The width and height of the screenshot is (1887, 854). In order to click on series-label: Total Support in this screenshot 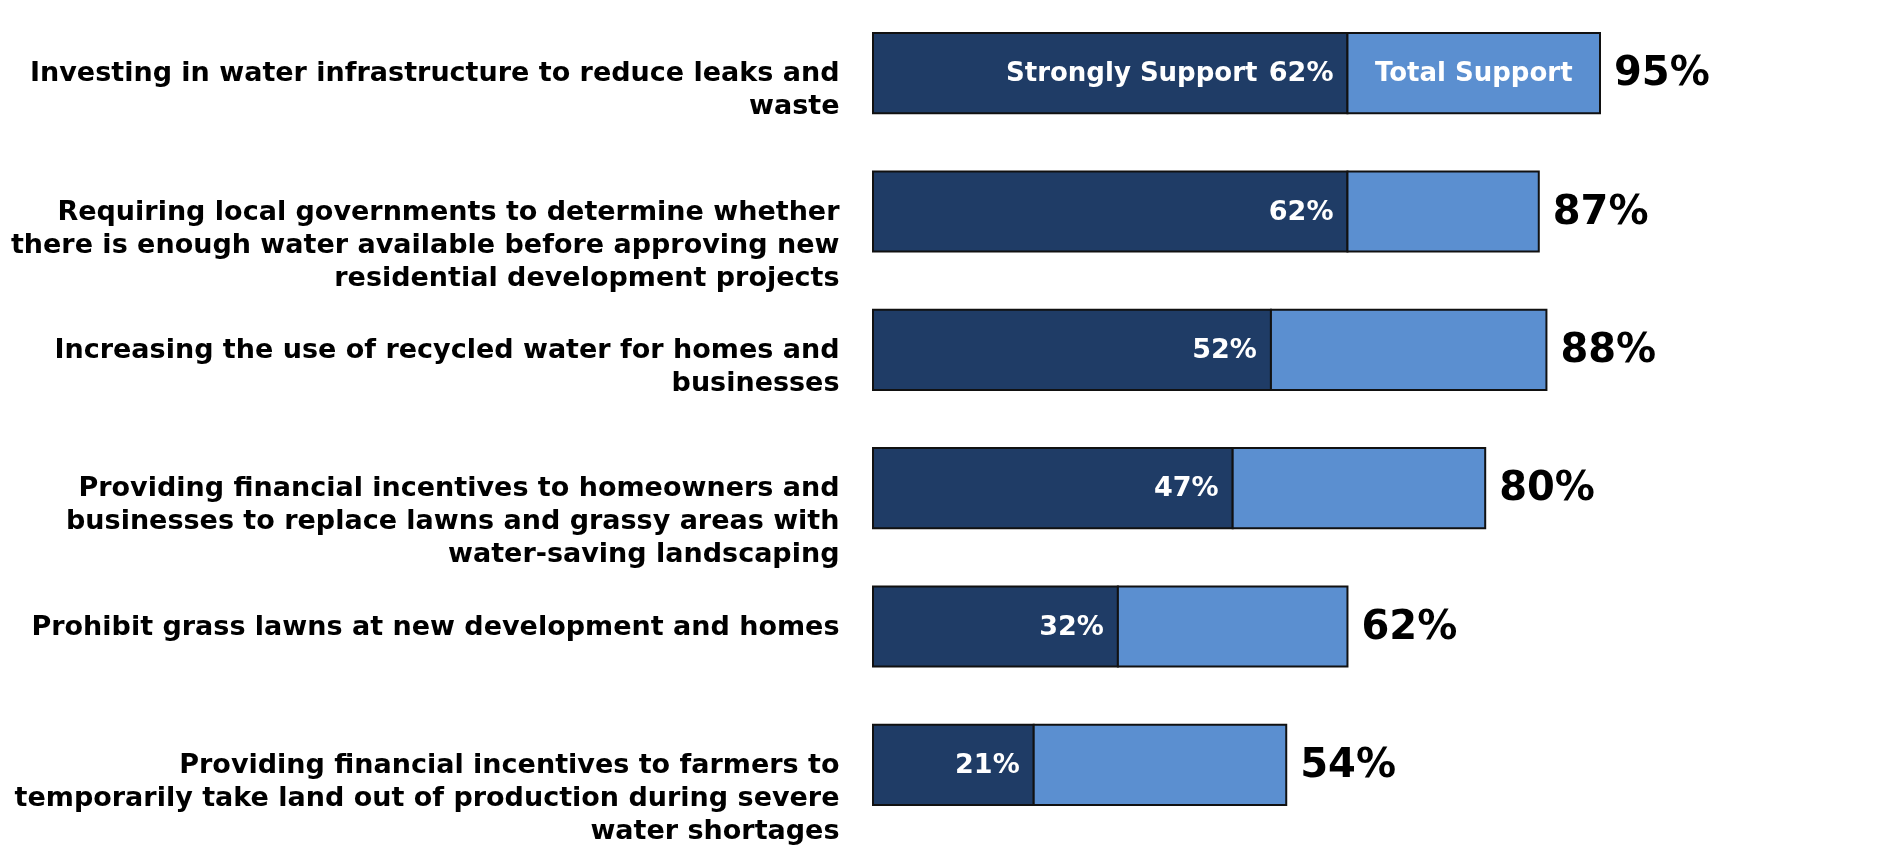, I will do `click(1473, 72)`.